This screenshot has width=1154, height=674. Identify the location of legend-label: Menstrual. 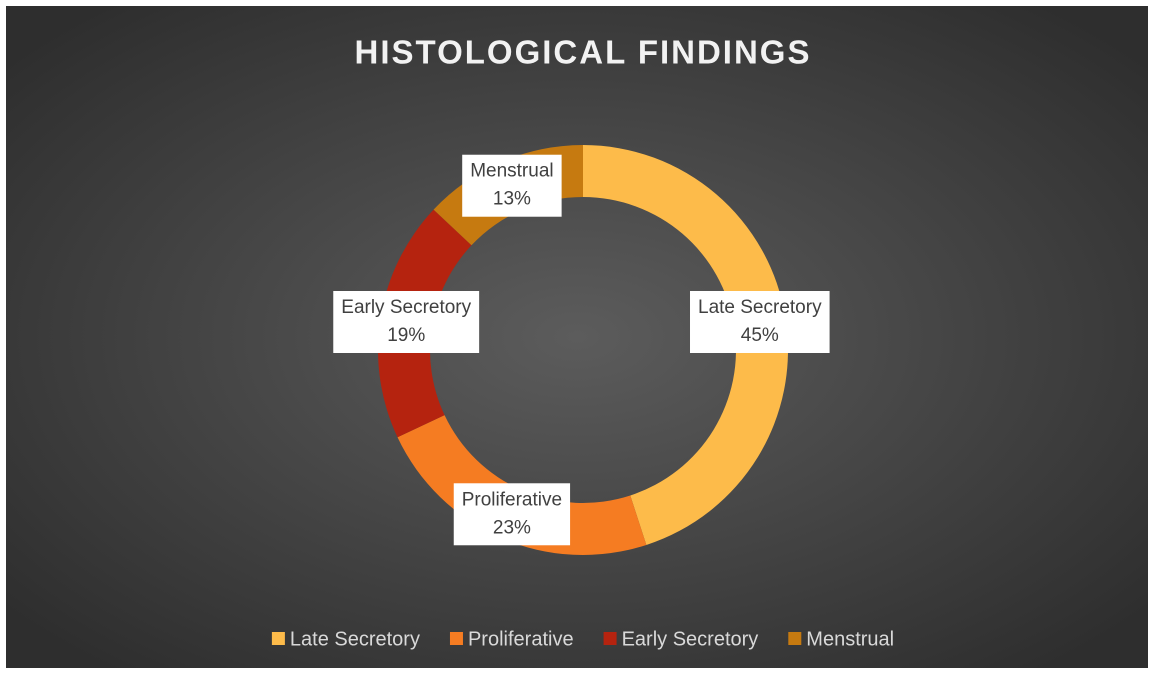
(850, 639).